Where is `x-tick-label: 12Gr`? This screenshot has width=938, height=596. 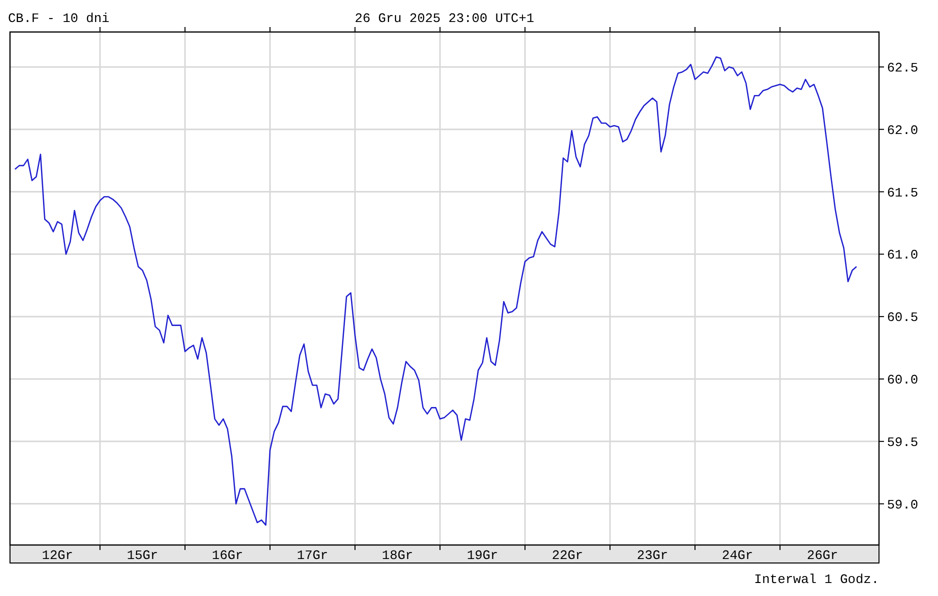
x-tick-label: 12Gr is located at coordinates (58, 555).